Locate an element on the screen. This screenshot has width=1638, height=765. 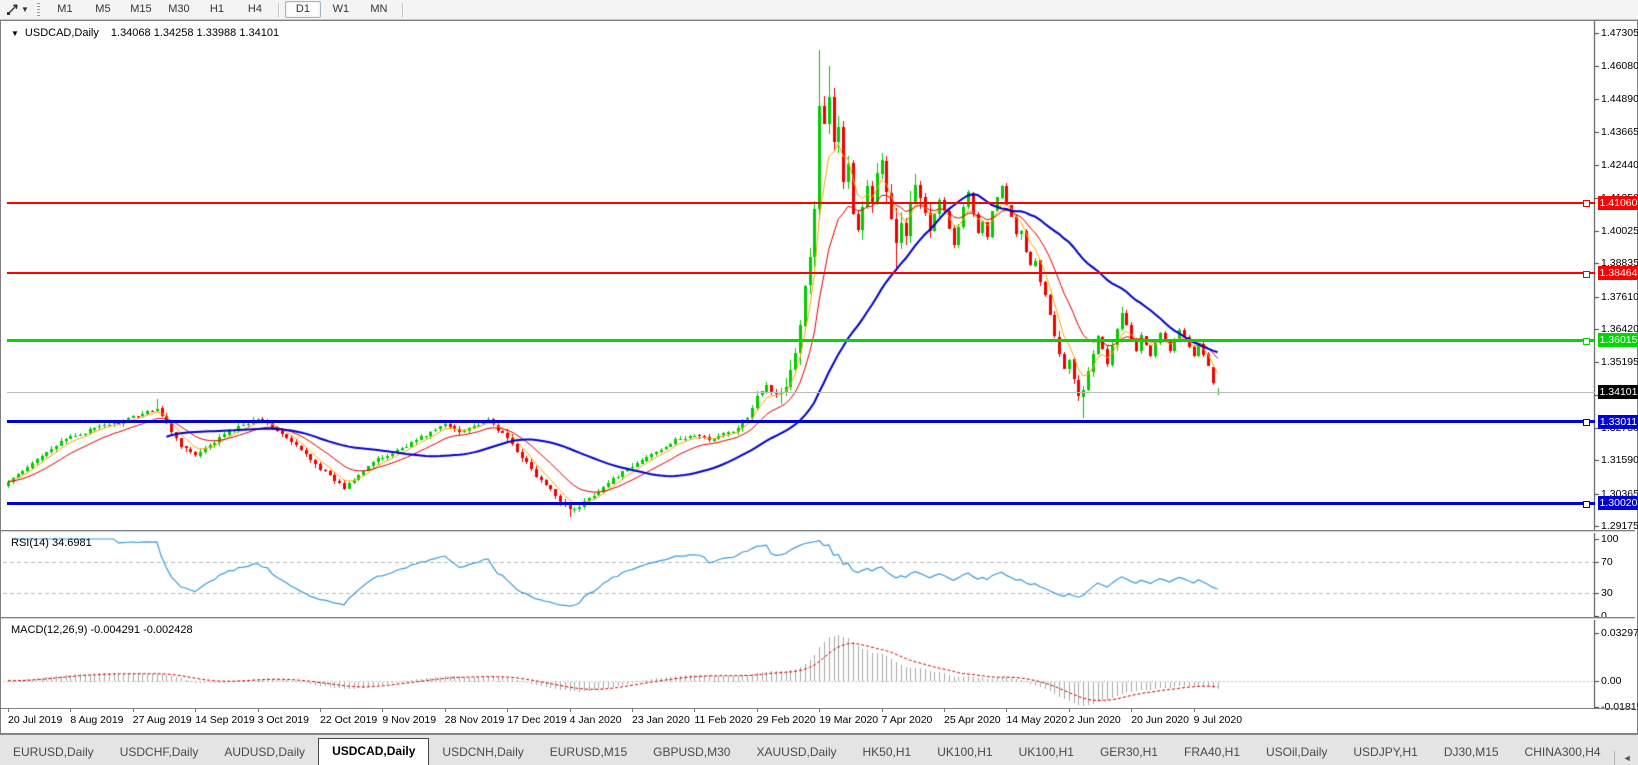
tab-china300-h4: CHINA300,H4 is located at coordinates (1562, 752).